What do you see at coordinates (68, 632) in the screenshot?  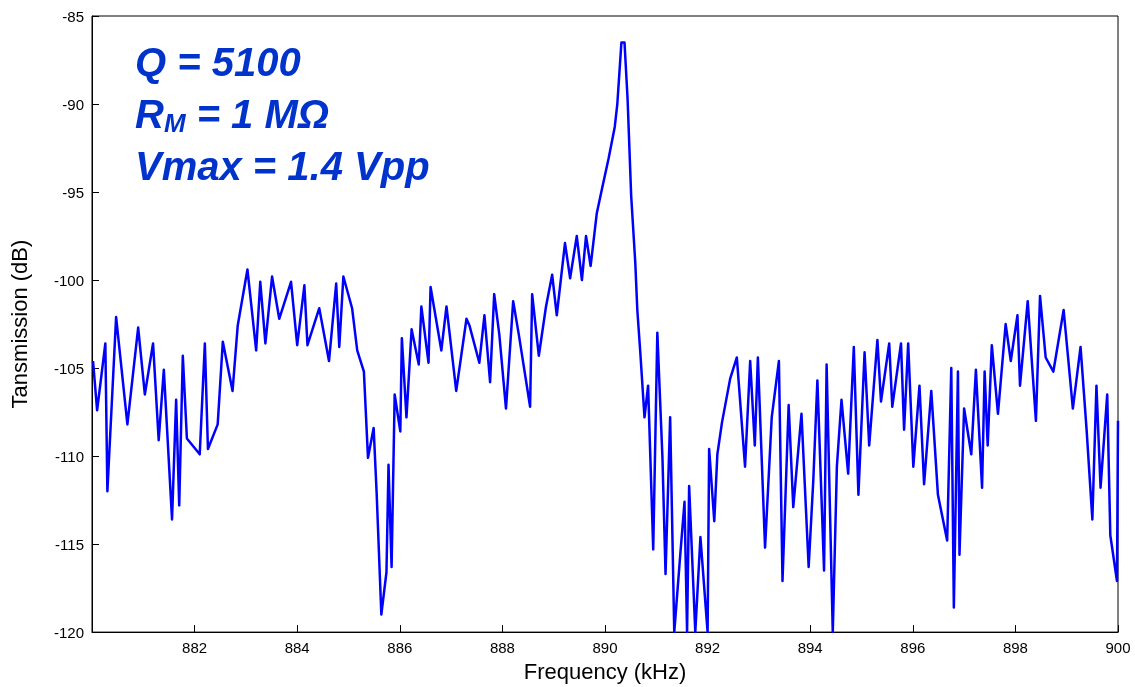 I see `y-tick-label: -120` at bounding box center [68, 632].